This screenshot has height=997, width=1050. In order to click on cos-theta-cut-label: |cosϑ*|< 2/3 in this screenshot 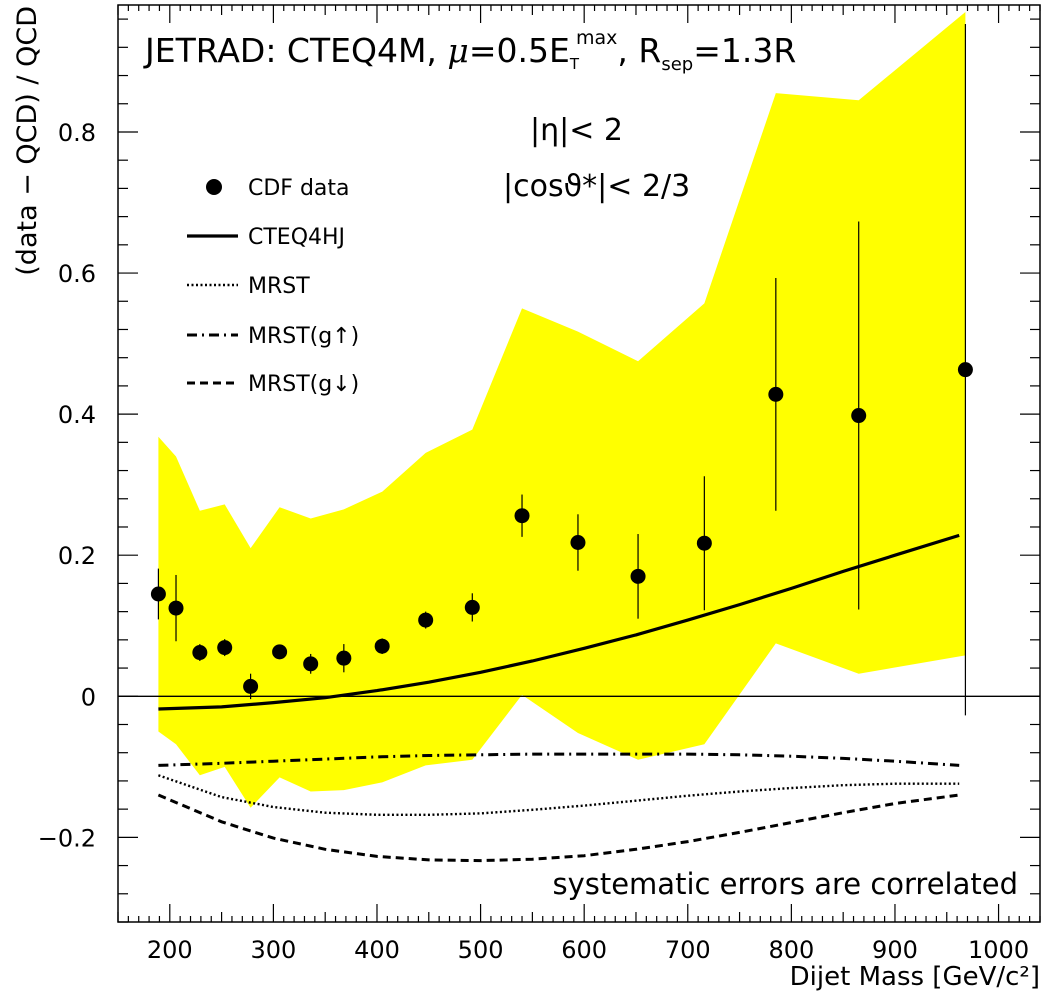, I will do `click(596, 186)`.